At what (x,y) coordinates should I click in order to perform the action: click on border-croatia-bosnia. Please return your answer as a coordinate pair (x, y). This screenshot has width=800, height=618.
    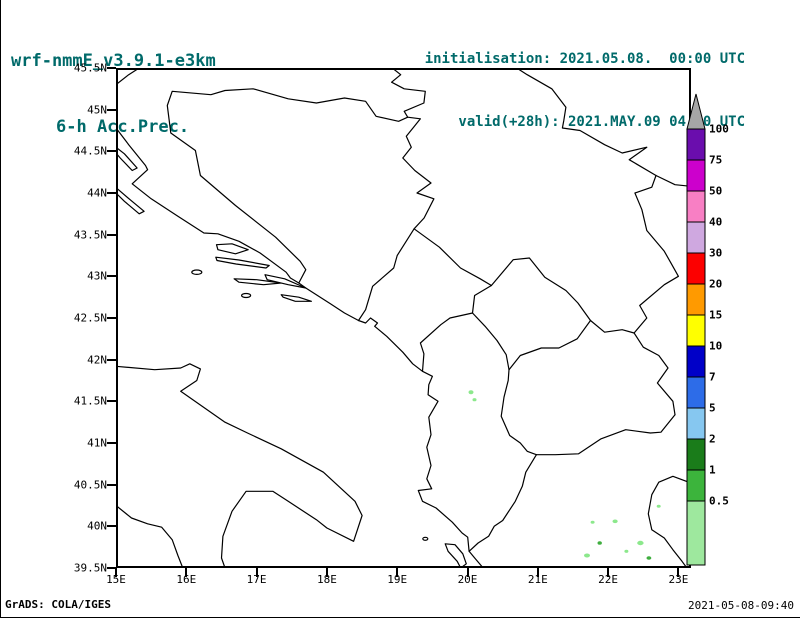
    Looking at the image, I should click on (287, 186).